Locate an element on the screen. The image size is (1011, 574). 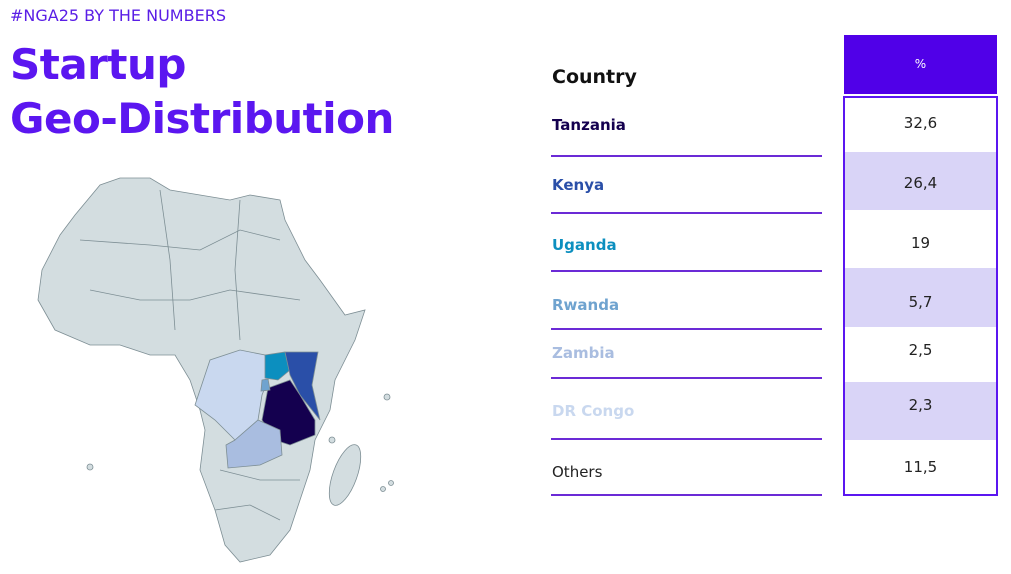
title: Startup is located at coordinates (98, 64).